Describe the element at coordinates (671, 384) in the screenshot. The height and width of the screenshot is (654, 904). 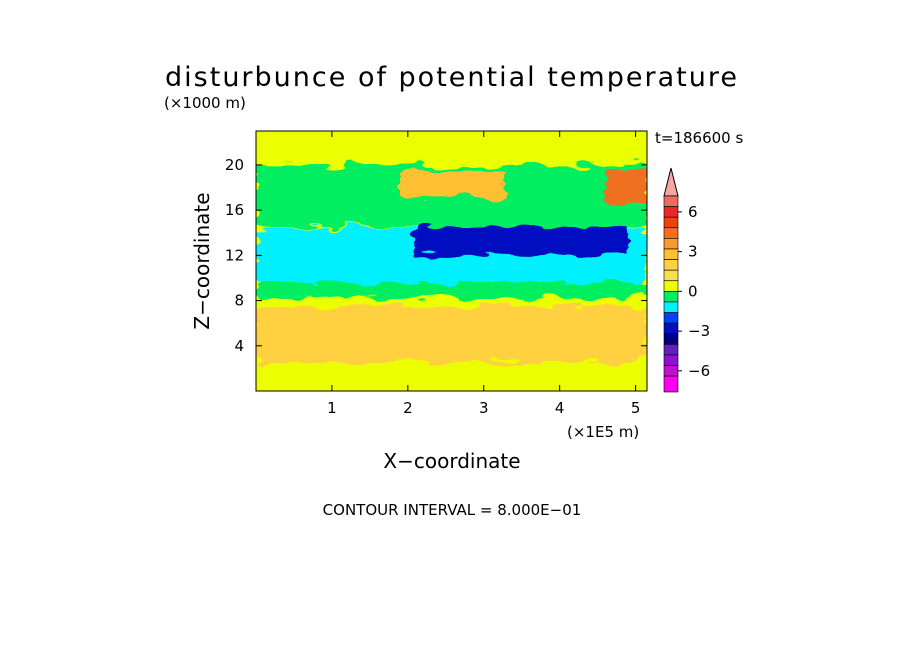
I see `colorbar-swatch-min` at that location.